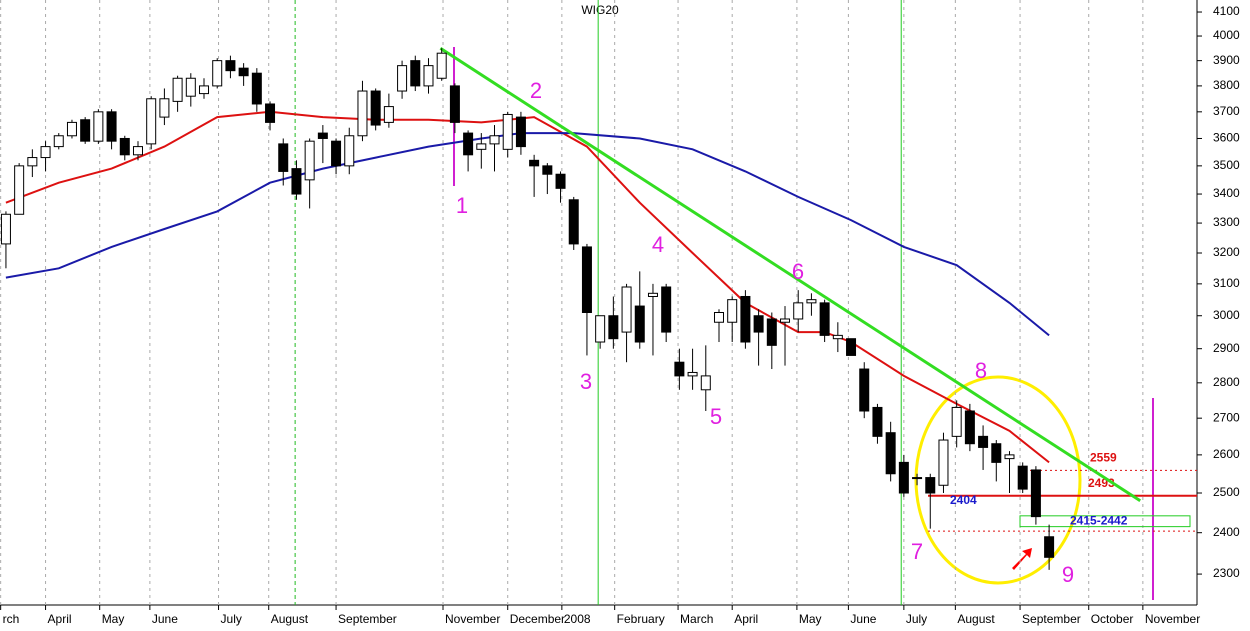 This screenshot has width=1250, height=631. What do you see at coordinates (1226, 11) in the screenshot?
I see `y-tick-label: 4100` at bounding box center [1226, 11].